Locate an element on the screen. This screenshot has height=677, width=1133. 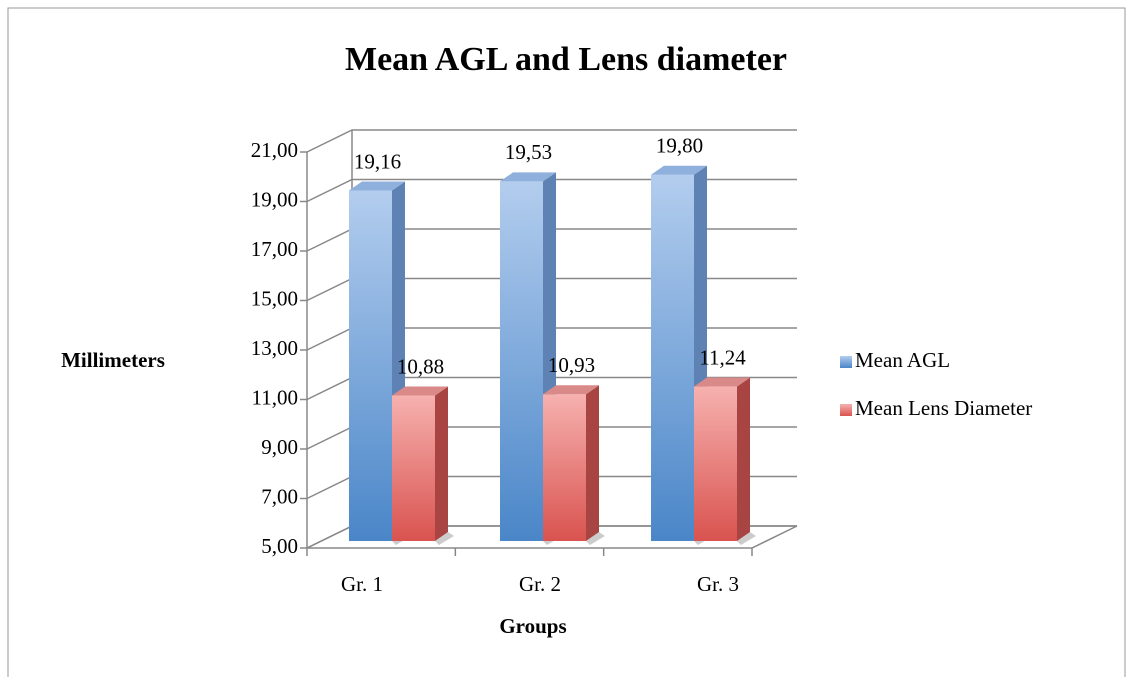
y-tick-label: 7,00 is located at coordinates (279, 496).